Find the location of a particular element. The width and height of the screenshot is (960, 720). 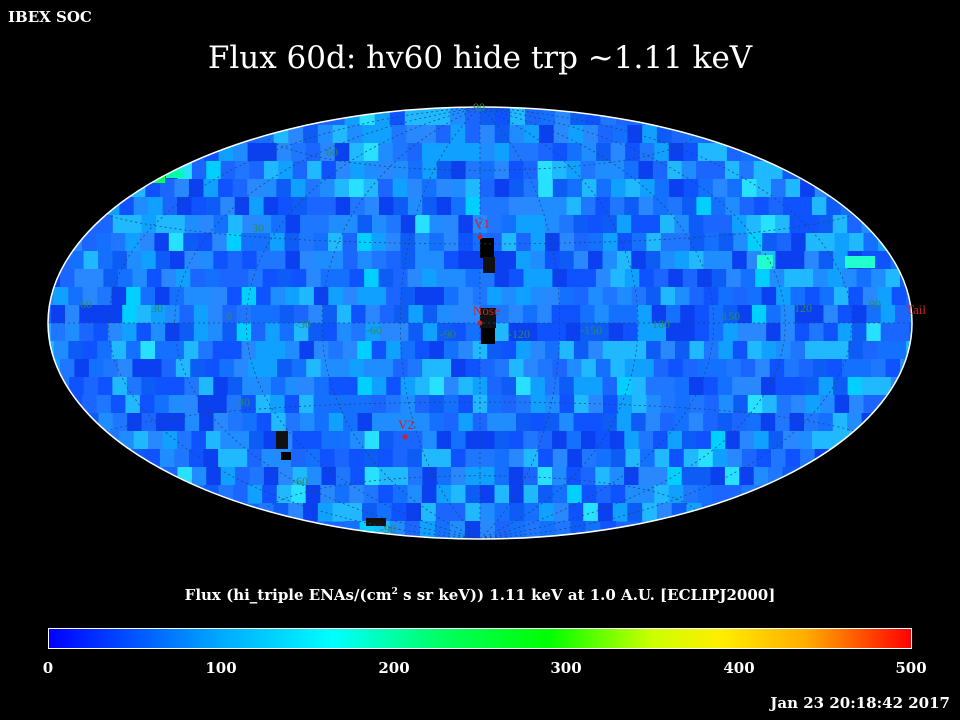

lon-label: 60 is located at coordinates (86, 304).